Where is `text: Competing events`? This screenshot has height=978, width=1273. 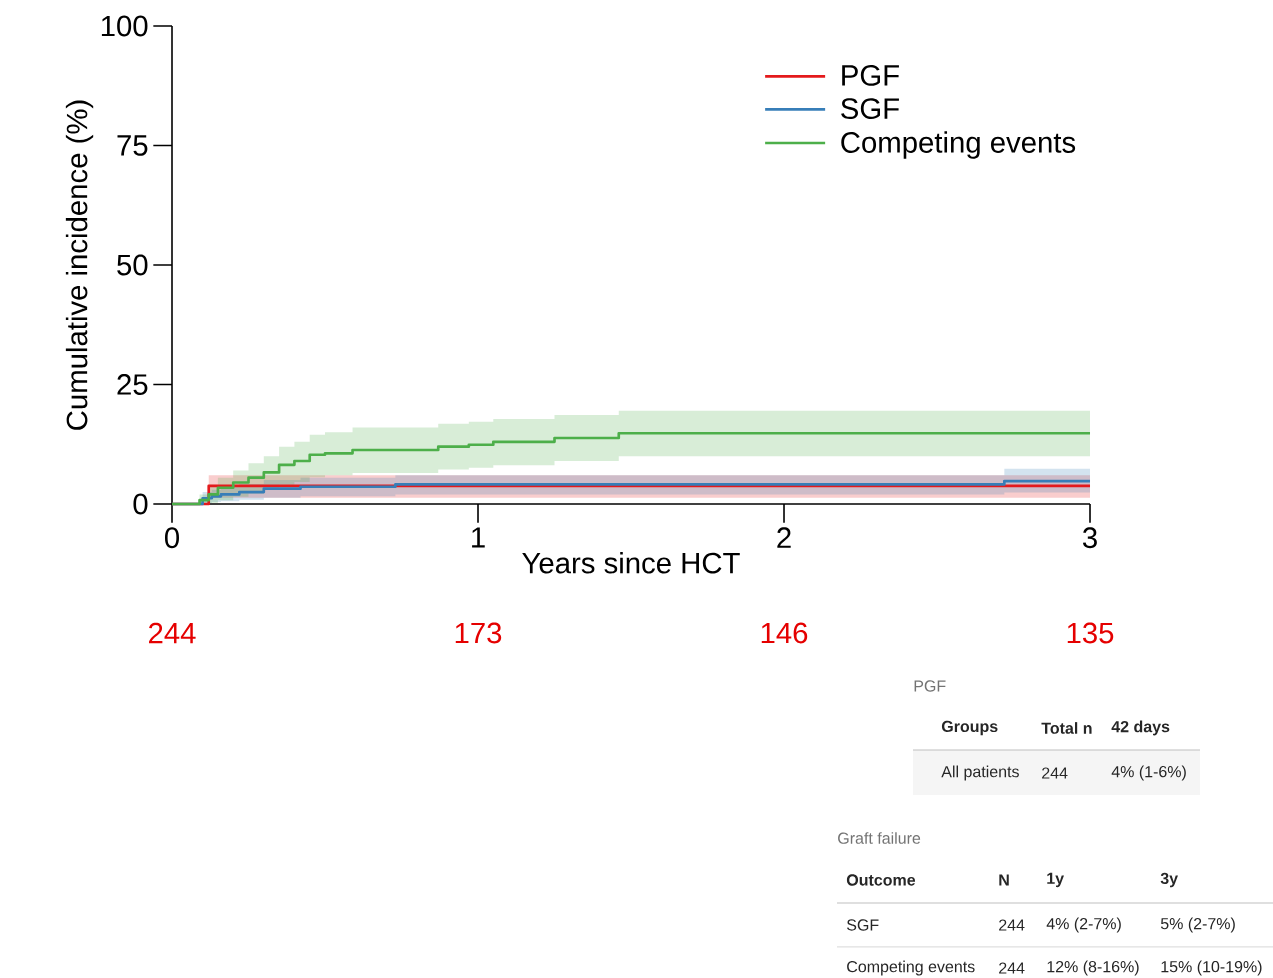 text: Competing events is located at coordinates (911, 968).